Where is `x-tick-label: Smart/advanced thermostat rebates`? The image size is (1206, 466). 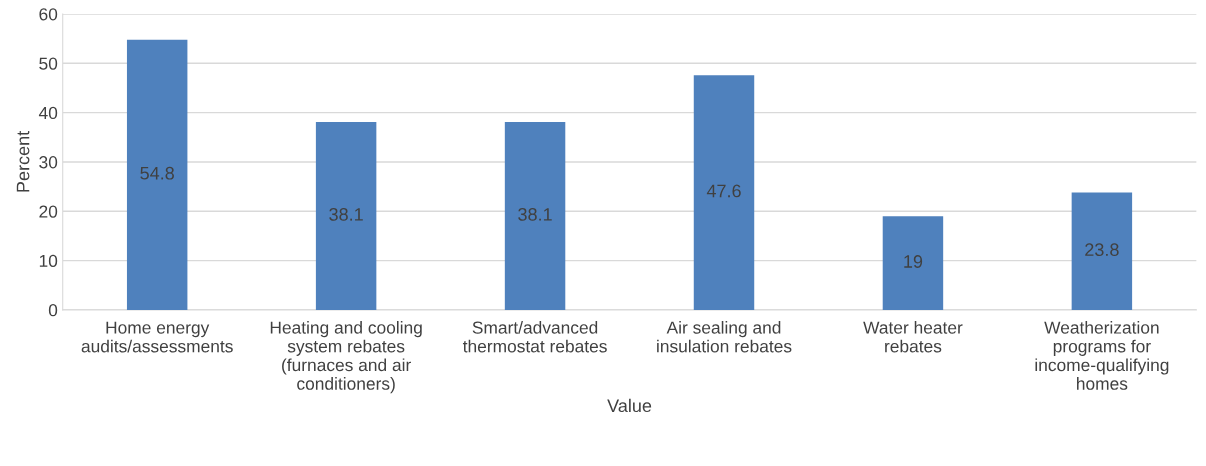 x-tick-label: Smart/advanced thermostat rebates is located at coordinates (534, 337).